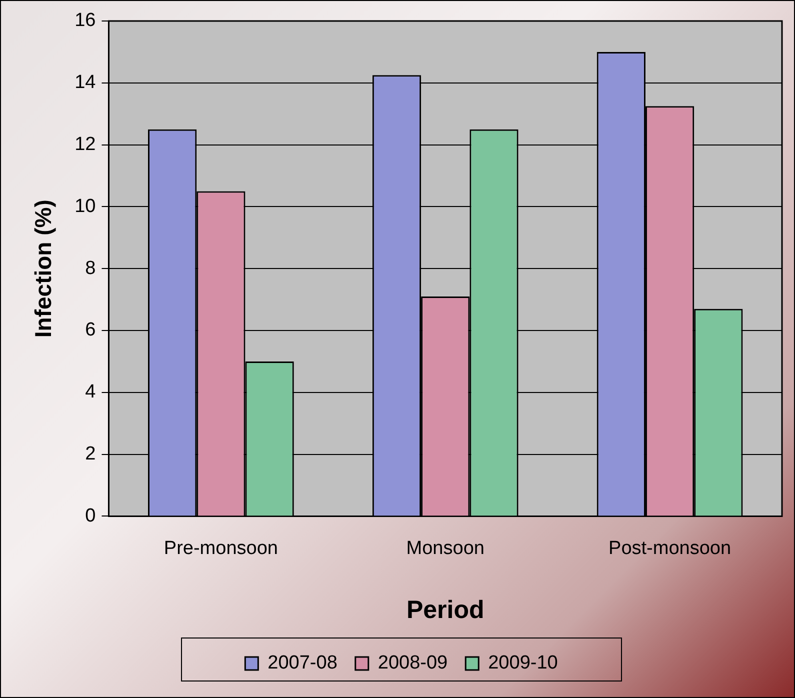 This screenshot has width=795, height=698. I want to click on x-tick-label: Monsoon, so click(445, 548).